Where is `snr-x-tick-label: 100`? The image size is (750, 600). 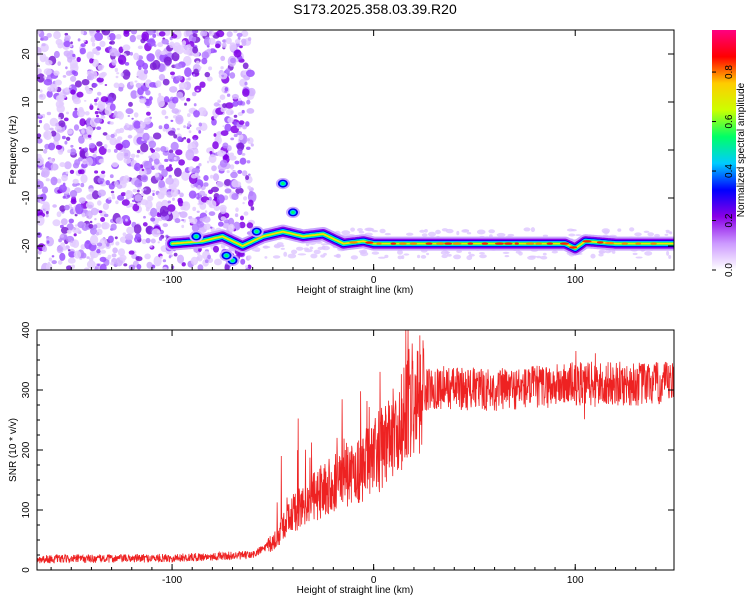
snr-x-tick-label: 100 is located at coordinates (575, 580).